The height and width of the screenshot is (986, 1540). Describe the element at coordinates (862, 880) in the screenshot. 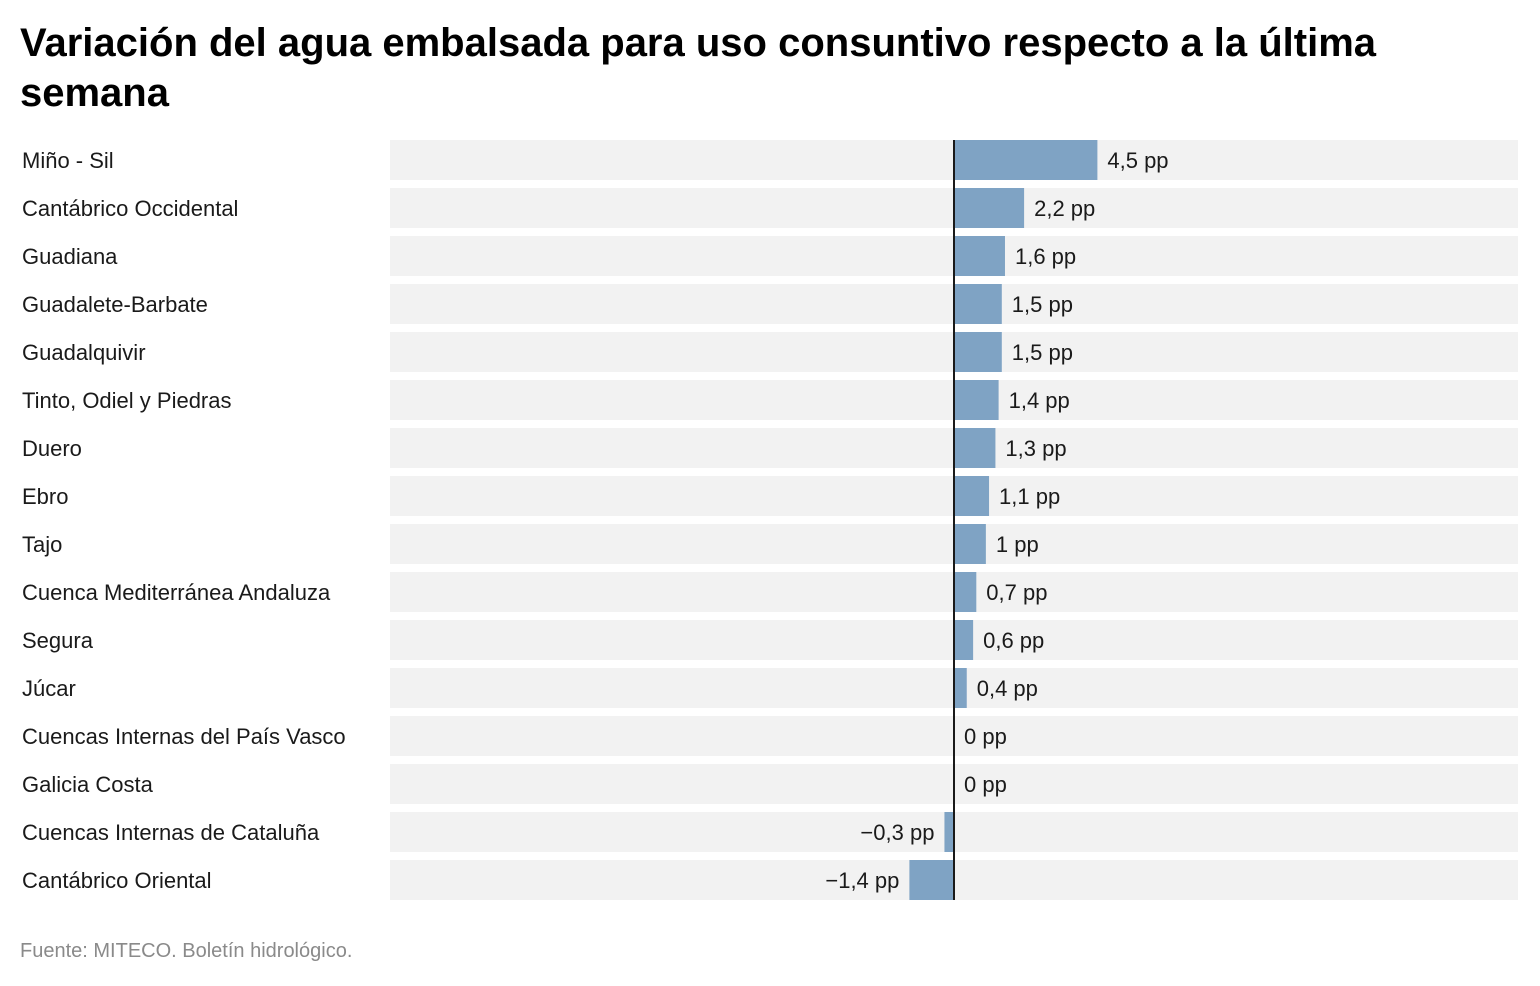

I see `value-label: −1,4 pp` at that location.